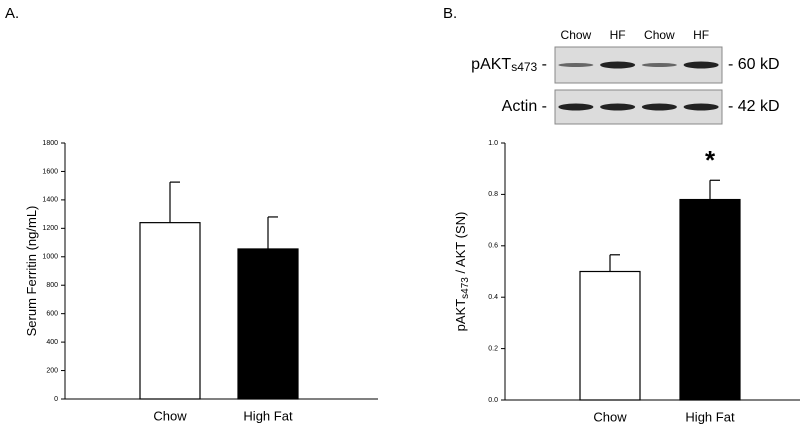 The width and height of the screenshot is (800, 432). Describe the element at coordinates (493, 246) in the screenshot. I see `y-tick-label: 0.6` at that location.